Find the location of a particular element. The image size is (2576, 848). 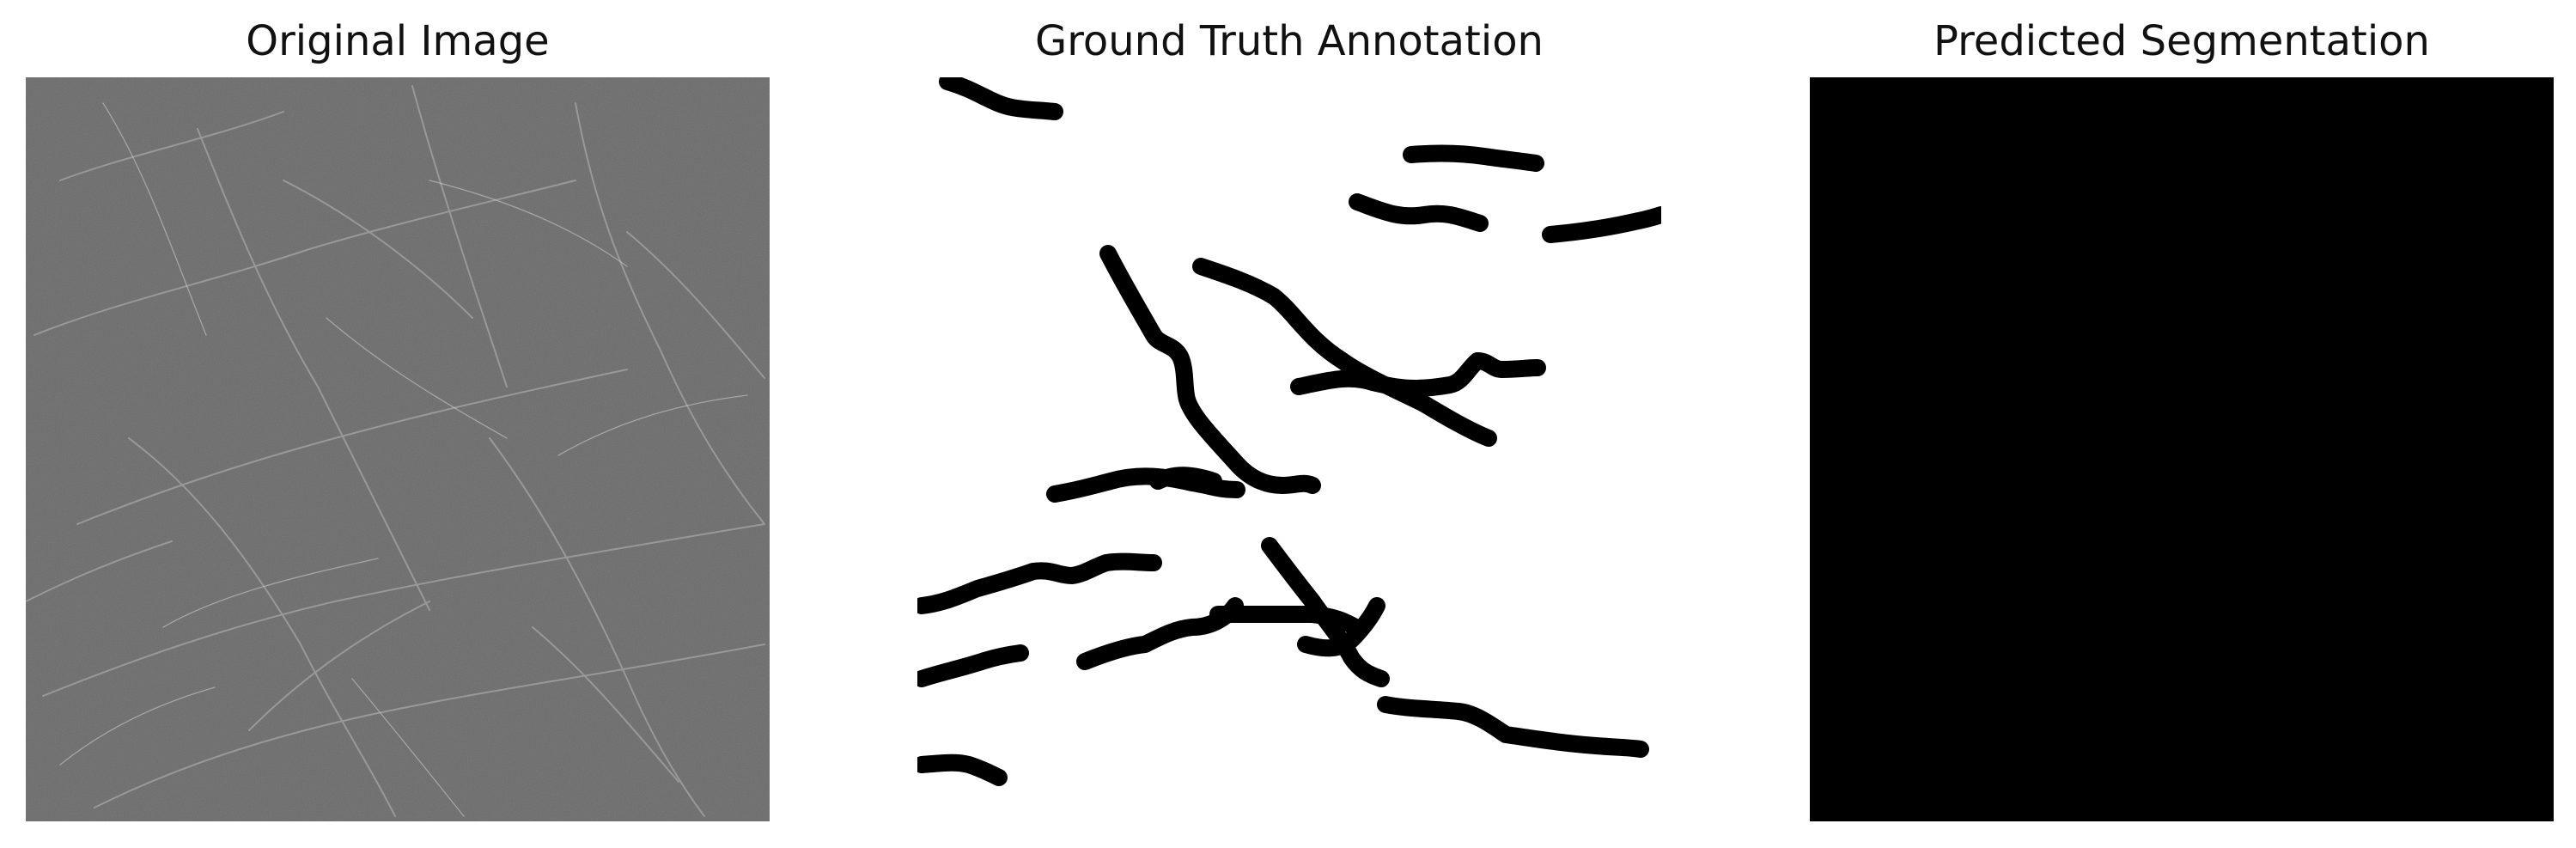

predicted-segmentation-title: Predicted Segmentation is located at coordinates (2182, 41).